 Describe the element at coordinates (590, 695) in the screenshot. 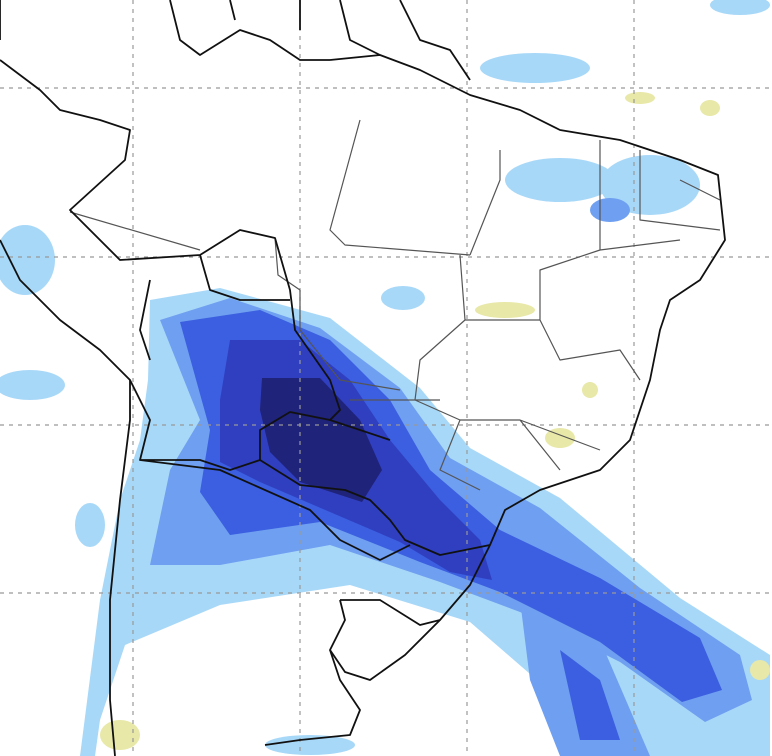

I see `rain-band-heavy` at that location.